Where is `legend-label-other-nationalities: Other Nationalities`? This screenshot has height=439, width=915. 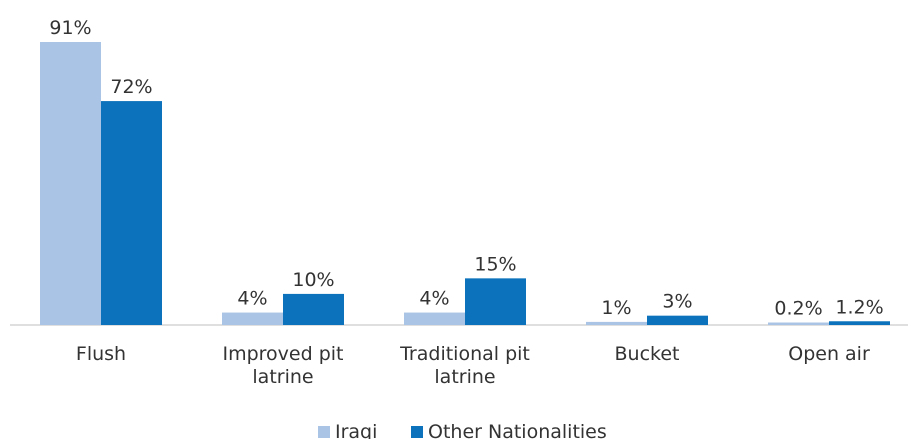 legend-label-other-nationalities: Other Nationalities is located at coordinates (517, 430).